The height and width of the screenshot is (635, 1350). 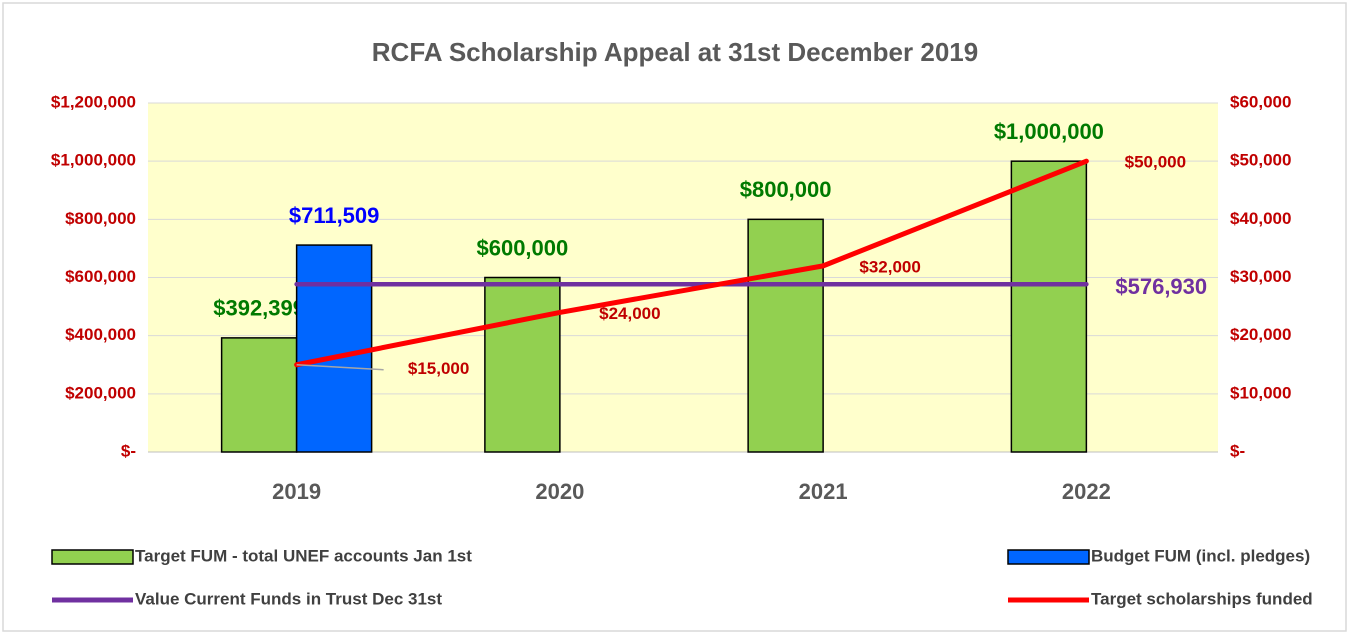 I want to click on y2-tick-label: $20,000, so click(x=1260, y=334).